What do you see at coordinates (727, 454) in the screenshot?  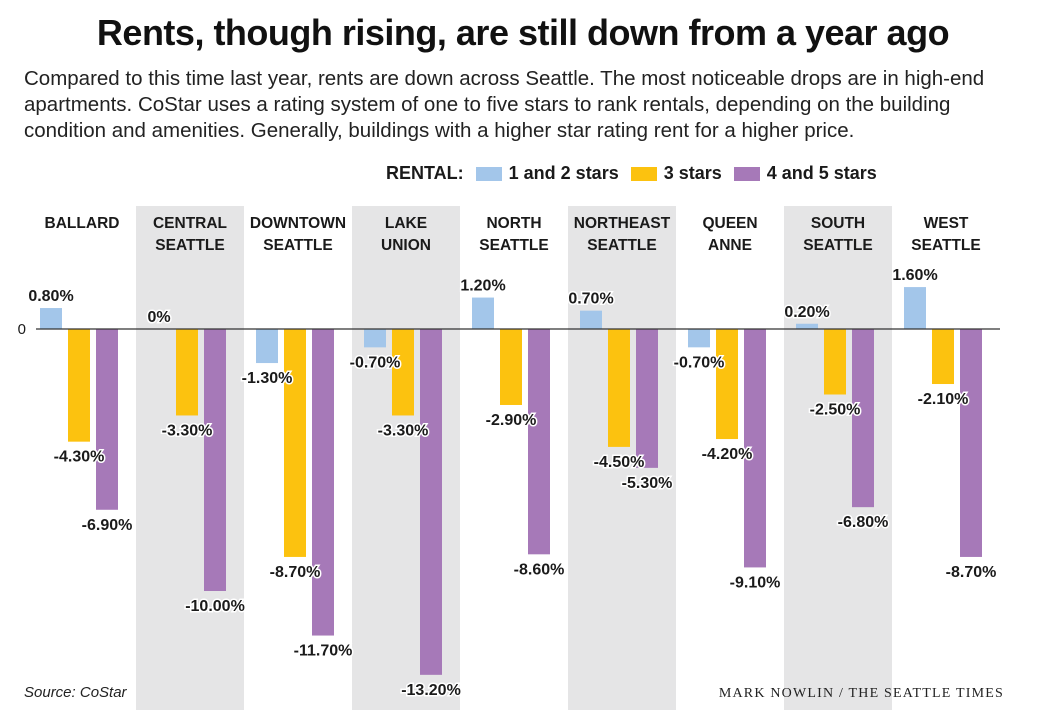 I see `data-label-queen-anne-3-stars: -4.20%` at bounding box center [727, 454].